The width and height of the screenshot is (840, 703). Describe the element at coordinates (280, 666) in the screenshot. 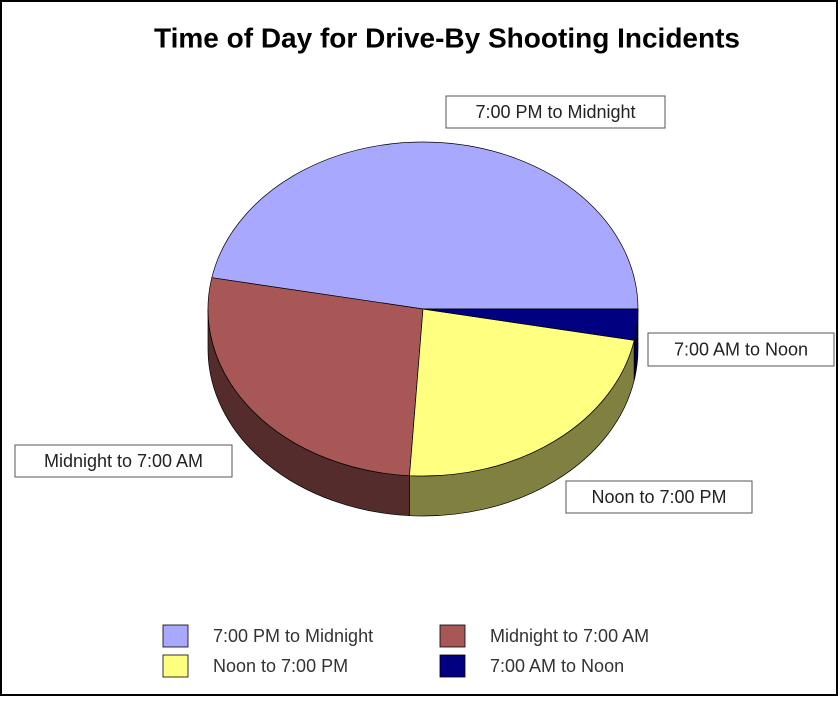

I see `legend-label: Noon to 7:00 PM` at that location.